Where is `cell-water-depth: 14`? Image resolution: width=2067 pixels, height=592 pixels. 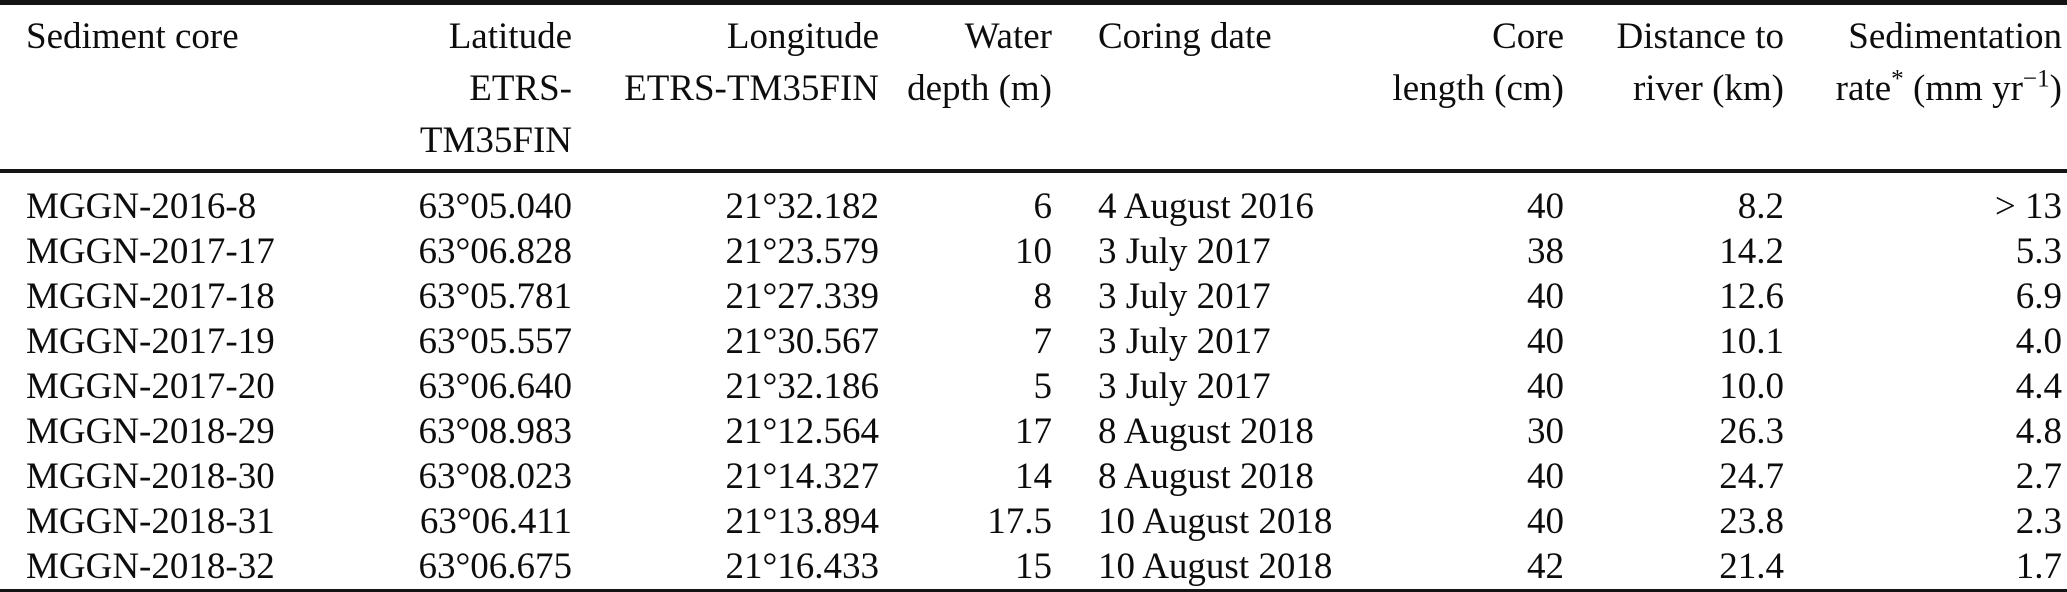 cell-water-depth: 14 is located at coordinates (1033, 476).